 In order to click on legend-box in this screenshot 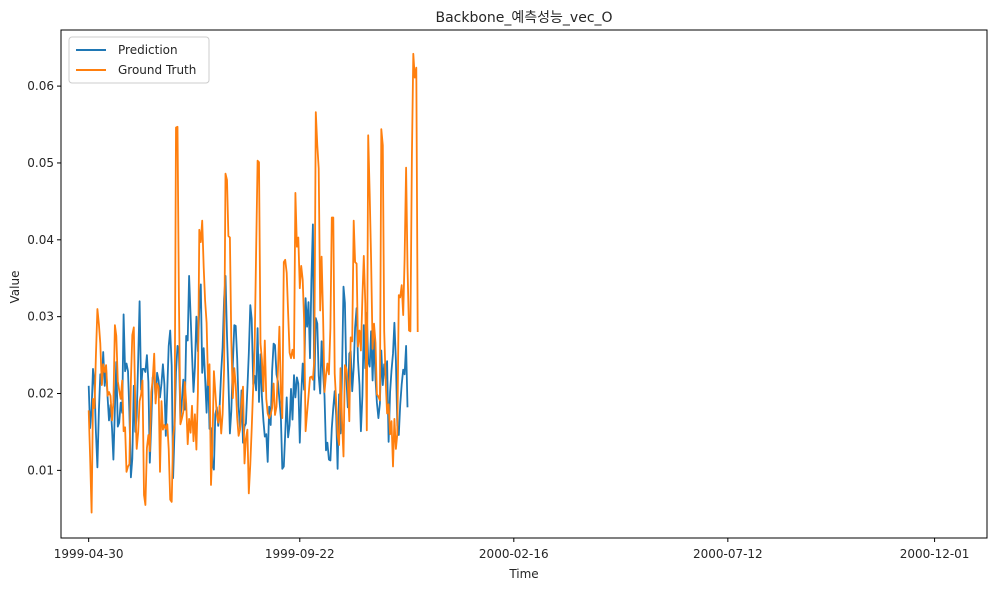, I will do `click(139, 60)`.